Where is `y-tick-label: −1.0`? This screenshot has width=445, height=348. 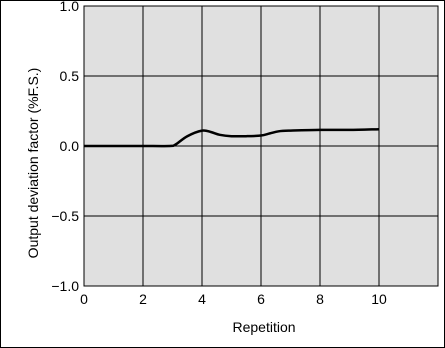
y-tick-label: −1.0 is located at coordinates (65, 286).